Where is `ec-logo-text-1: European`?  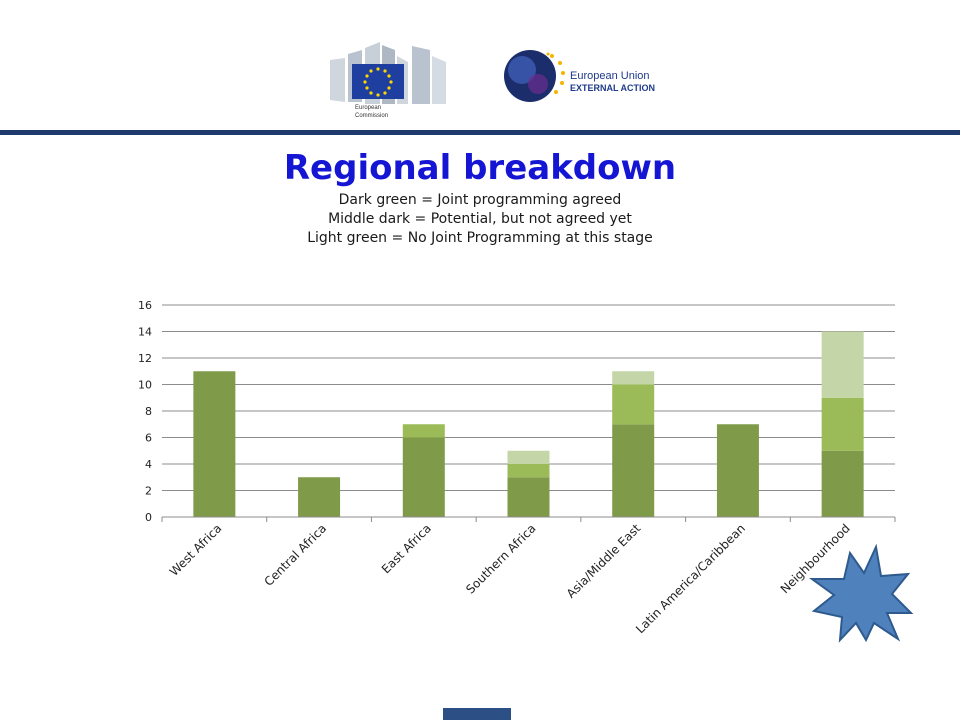
ec-logo-text-1: European is located at coordinates (368, 108).